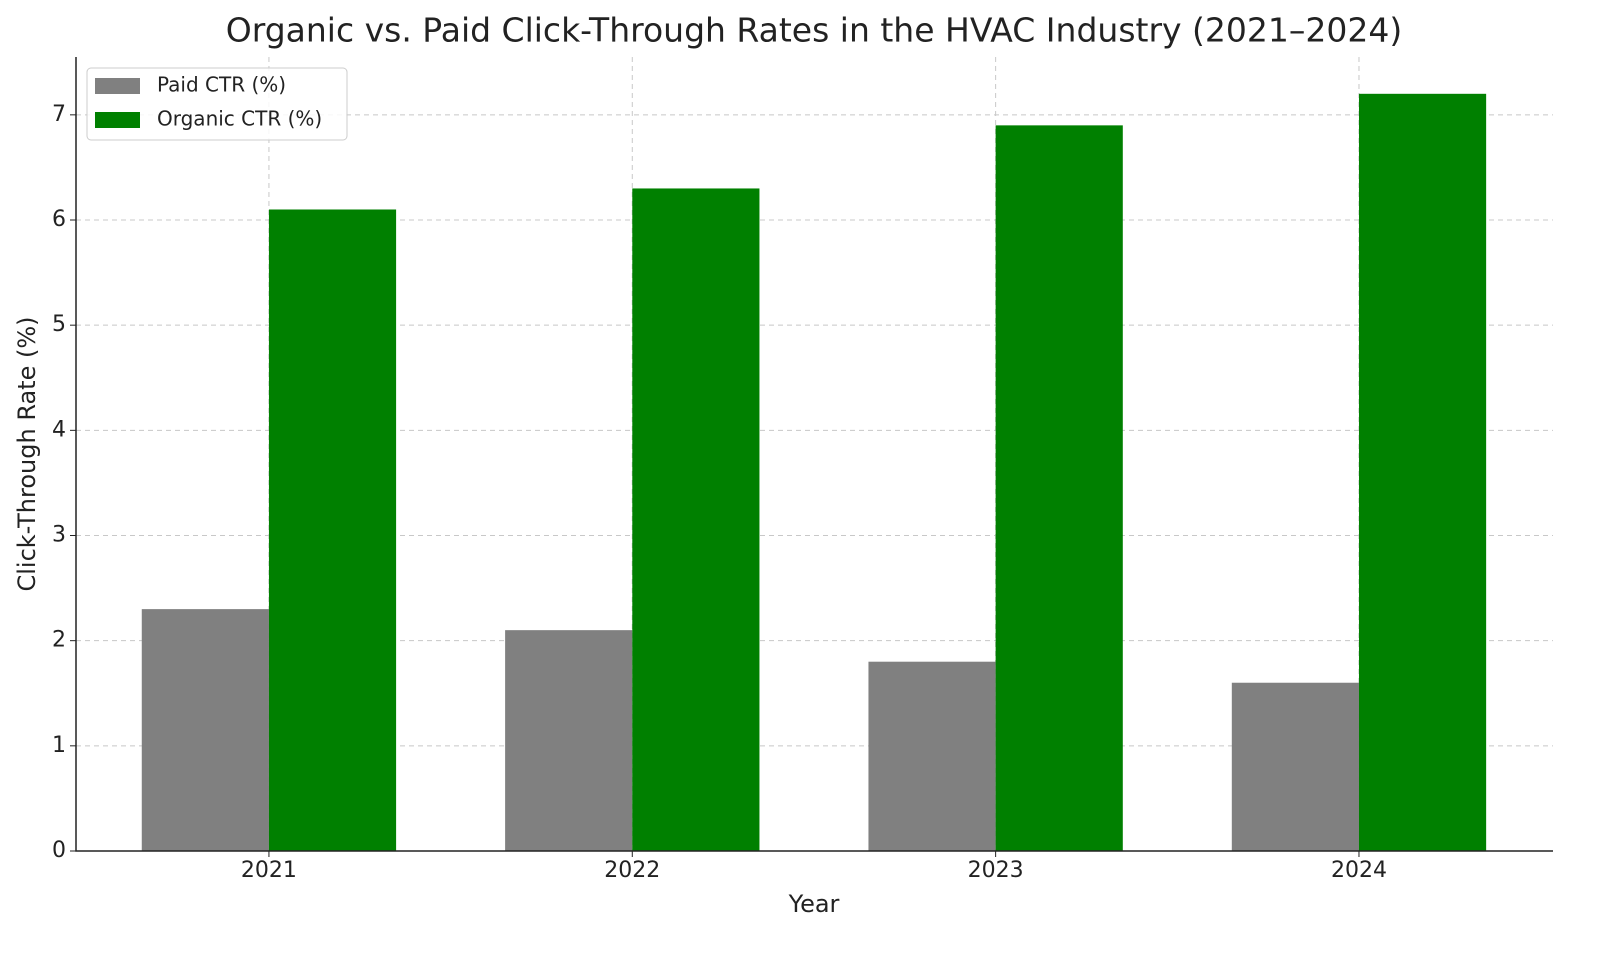 The height and width of the screenshot is (954, 1600). What do you see at coordinates (59, 745) in the screenshot?
I see `y-tick-label: 1` at bounding box center [59, 745].